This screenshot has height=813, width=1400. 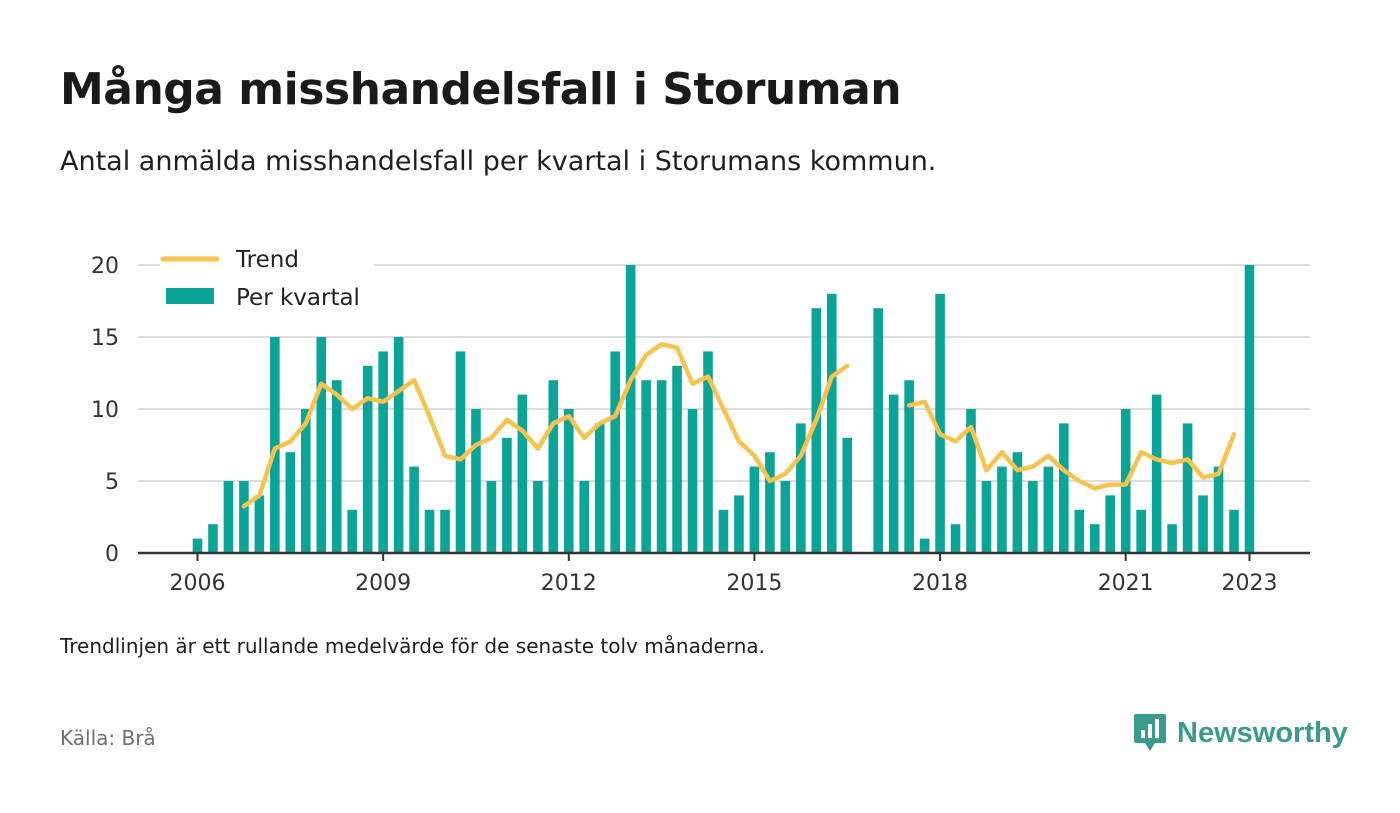 I want to click on y-tick-label: 10, so click(x=105, y=410).